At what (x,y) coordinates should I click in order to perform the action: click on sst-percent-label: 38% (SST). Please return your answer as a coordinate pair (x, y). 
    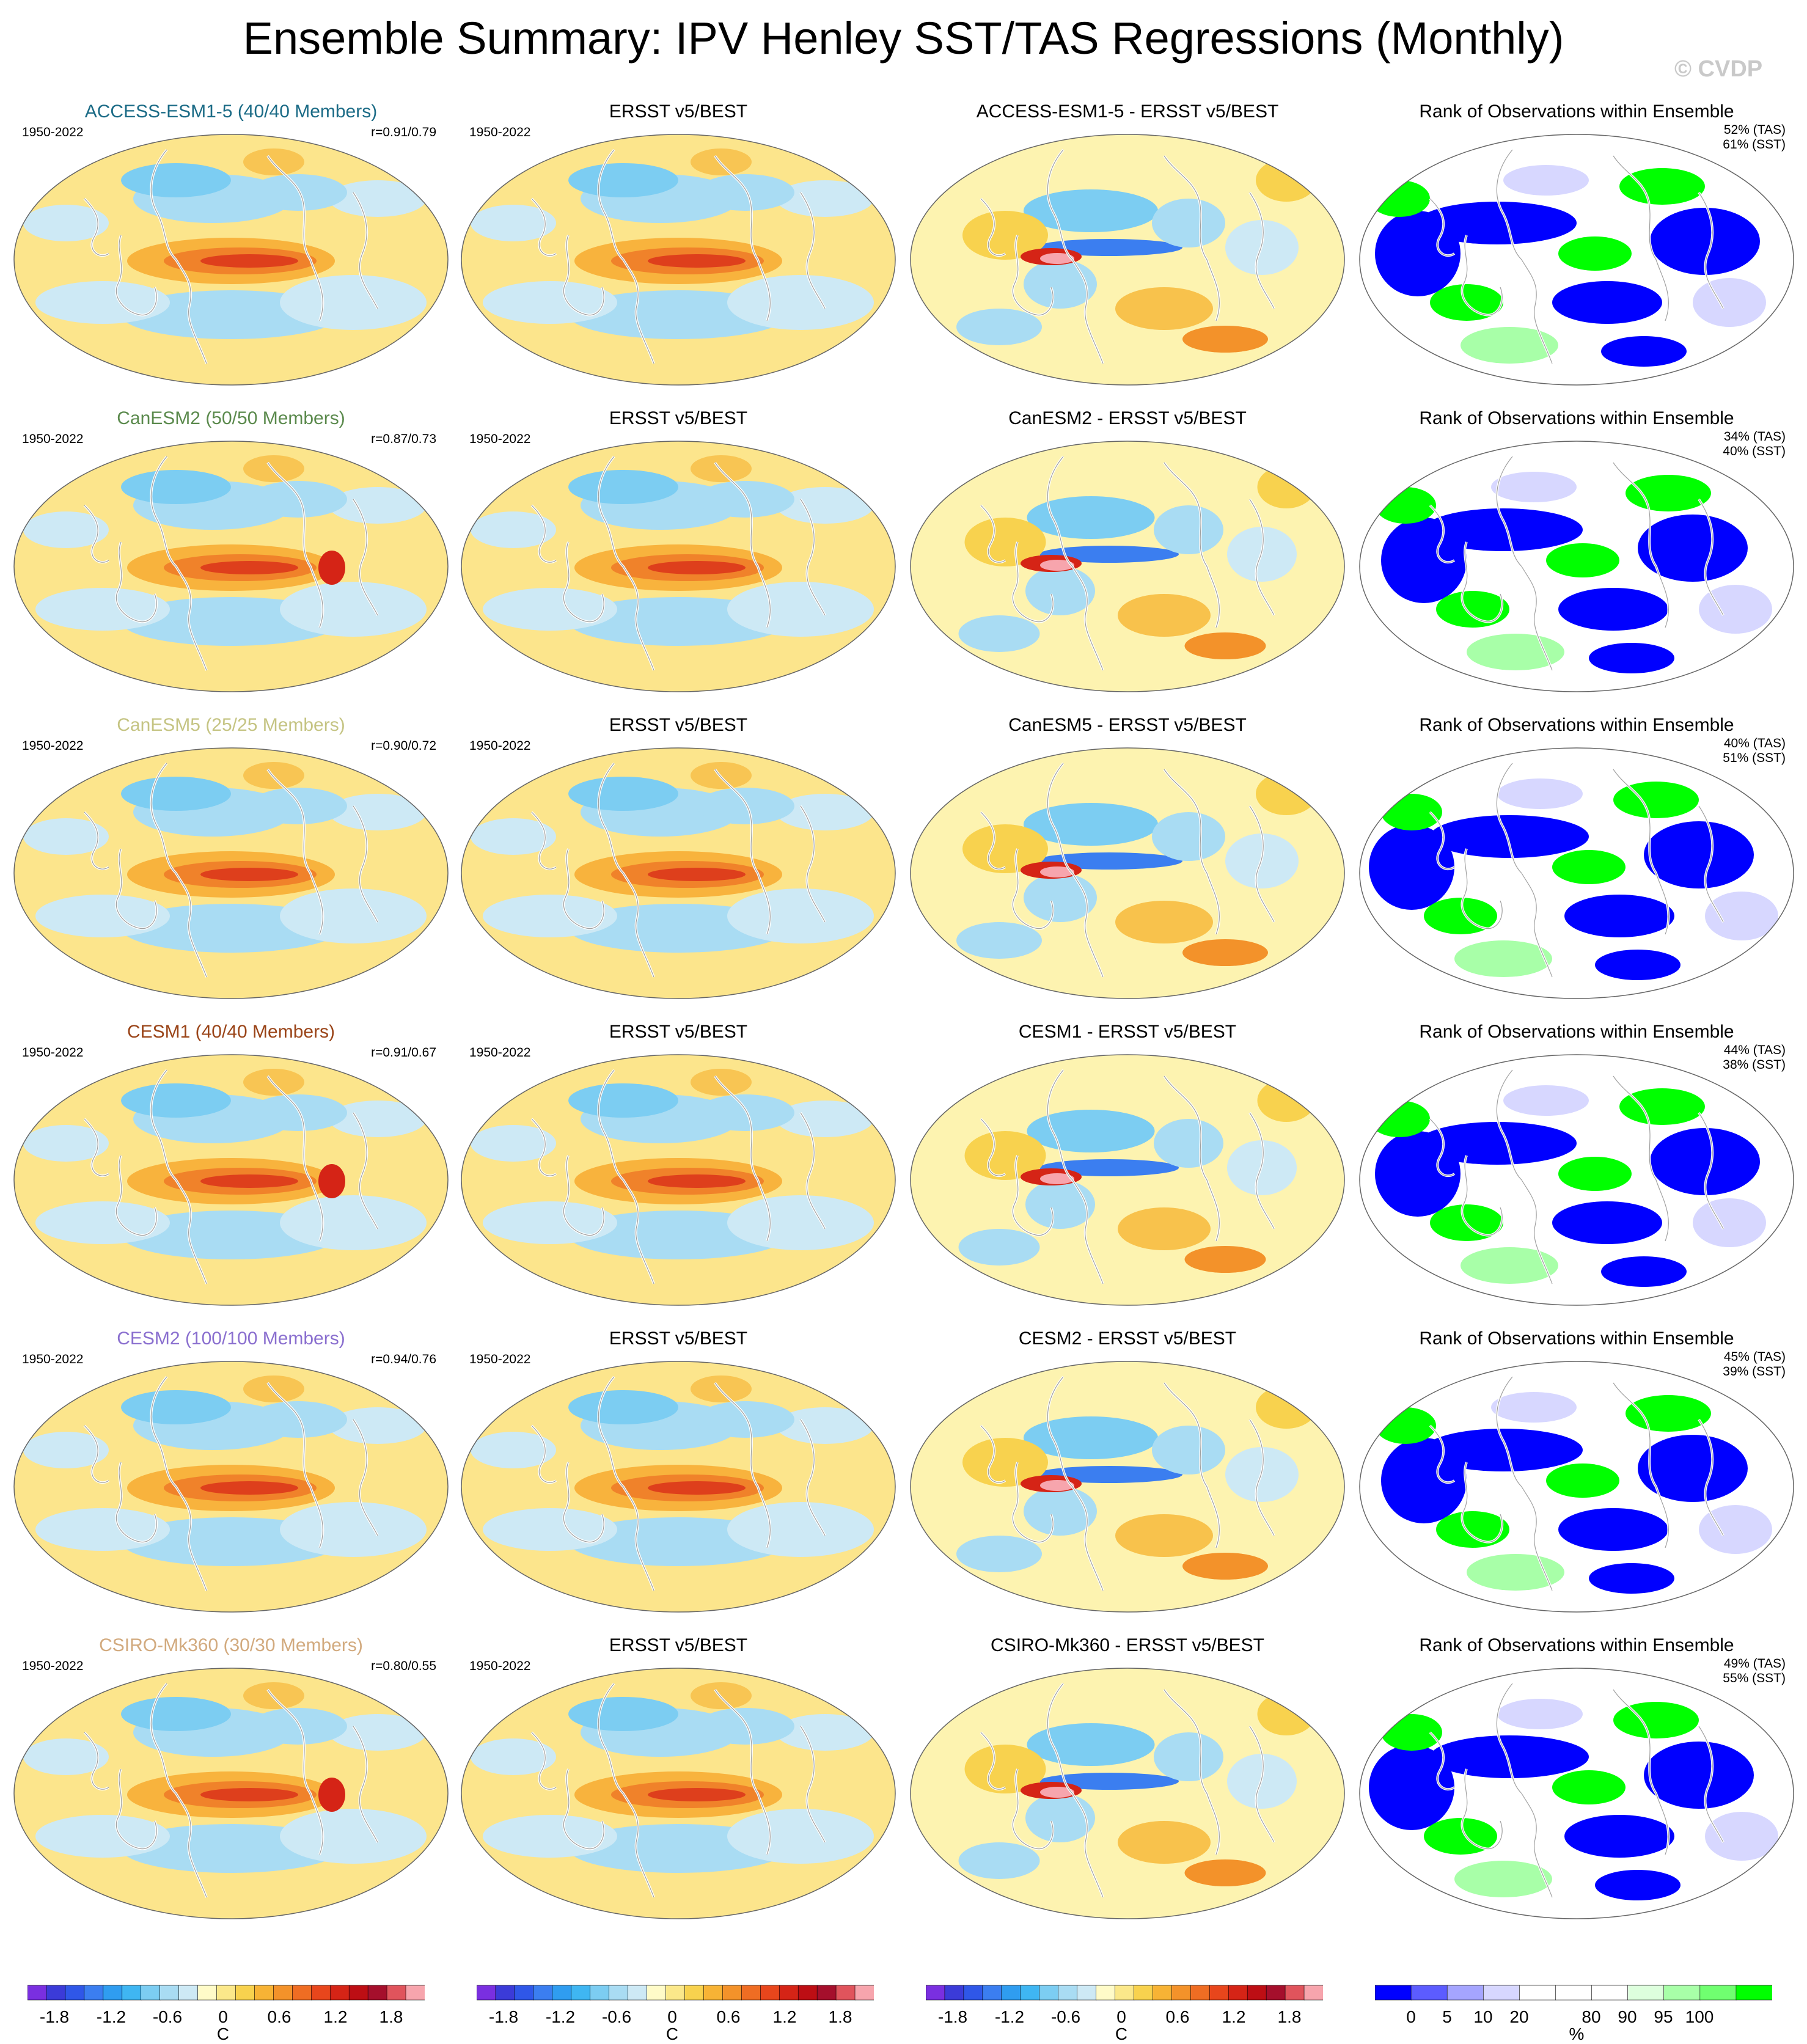
    Looking at the image, I should click on (1755, 1065).